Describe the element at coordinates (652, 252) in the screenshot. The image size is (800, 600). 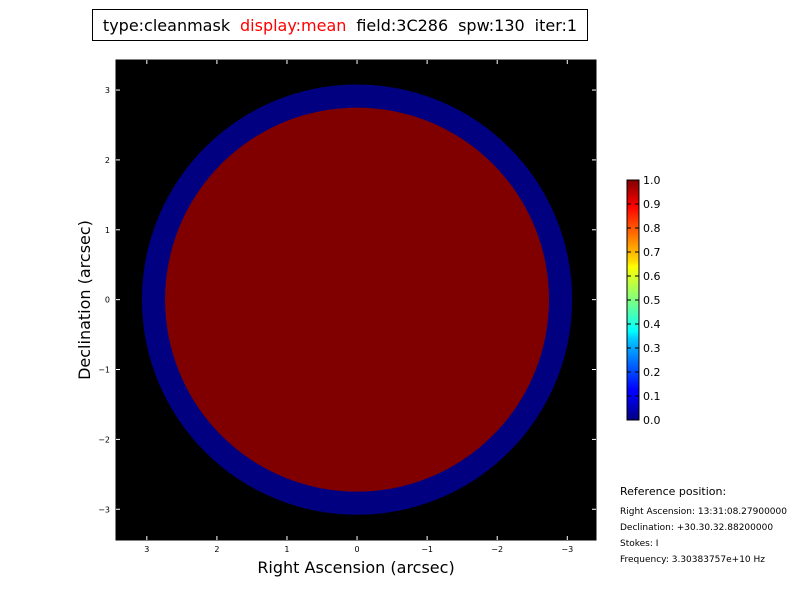
I see `colorbar-tick-label: 0.7` at that location.